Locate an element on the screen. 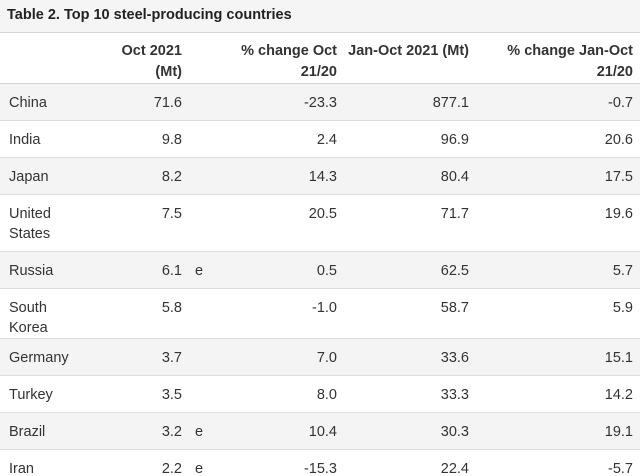 The width and height of the screenshot is (640, 476). cell-oct-2021: 71.6 is located at coordinates (142, 102).